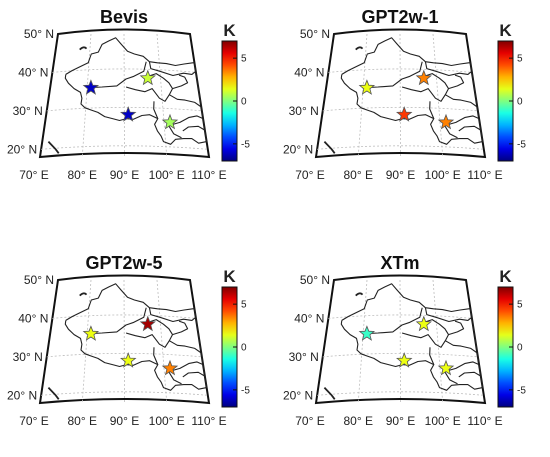 This screenshot has height=457, width=550. What do you see at coordinates (399, 263) in the screenshot?
I see `panel-title: XTm` at bounding box center [399, 263].